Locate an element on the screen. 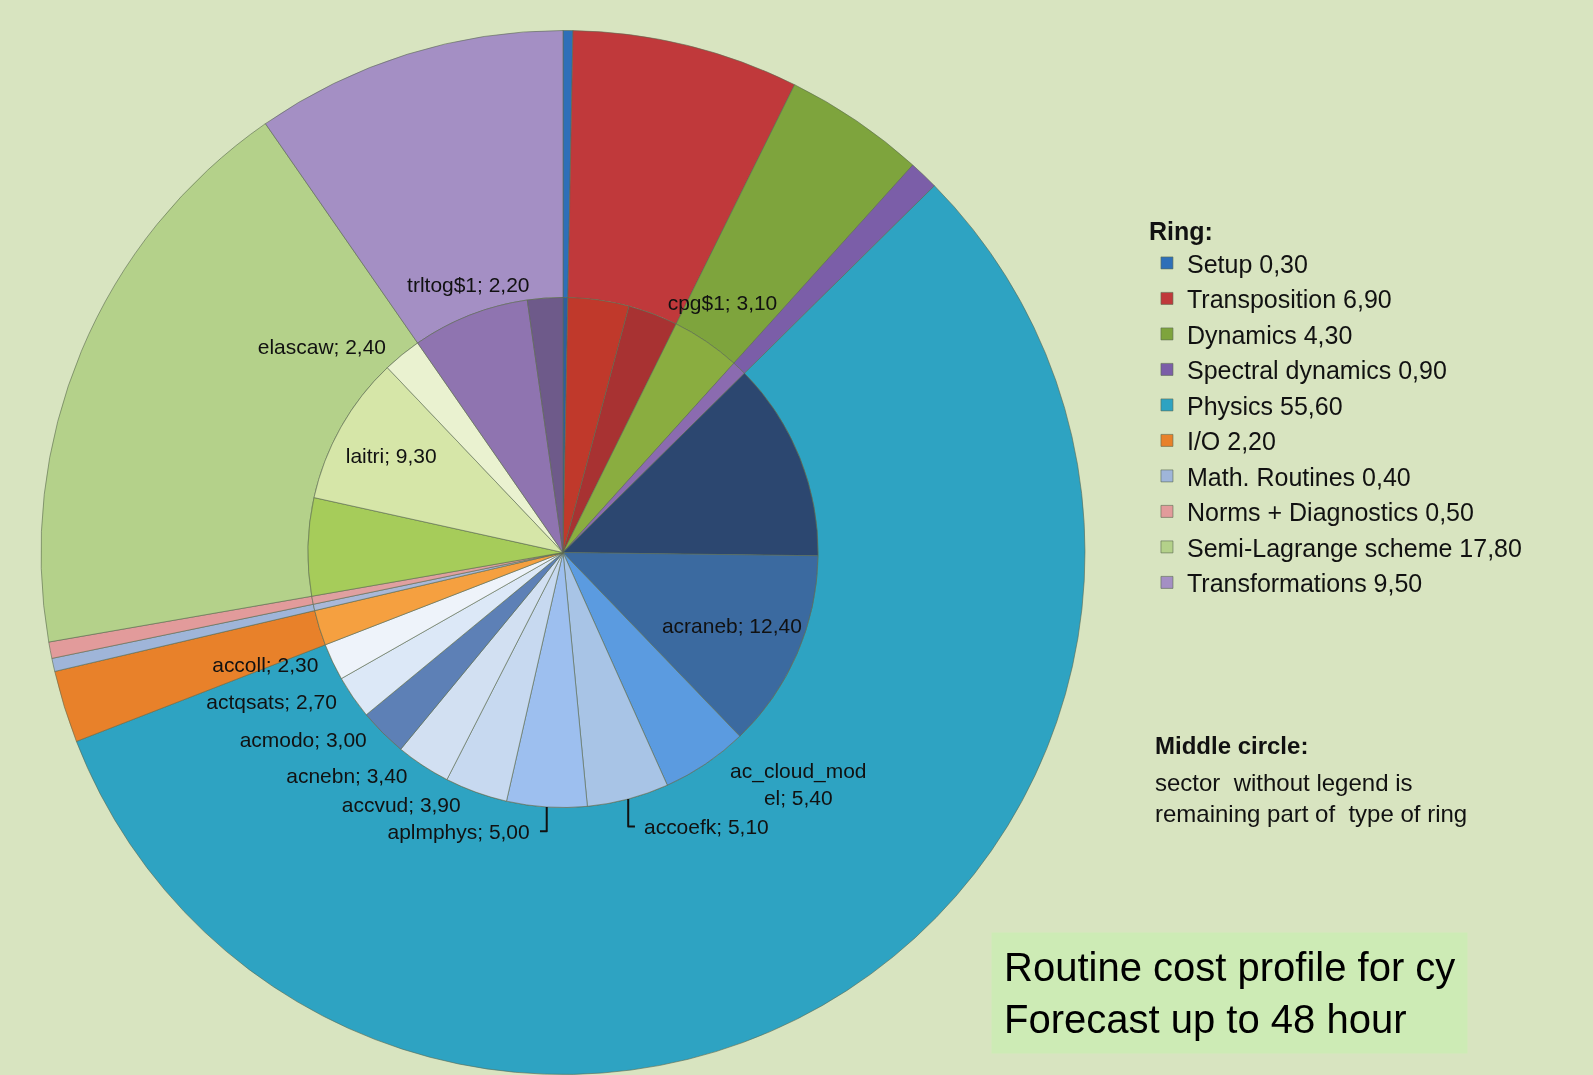 This screenshot has height=1075, width=1593. data-label: ac_cloud_mod el; 5,40 is located at coordinates (798, 783).